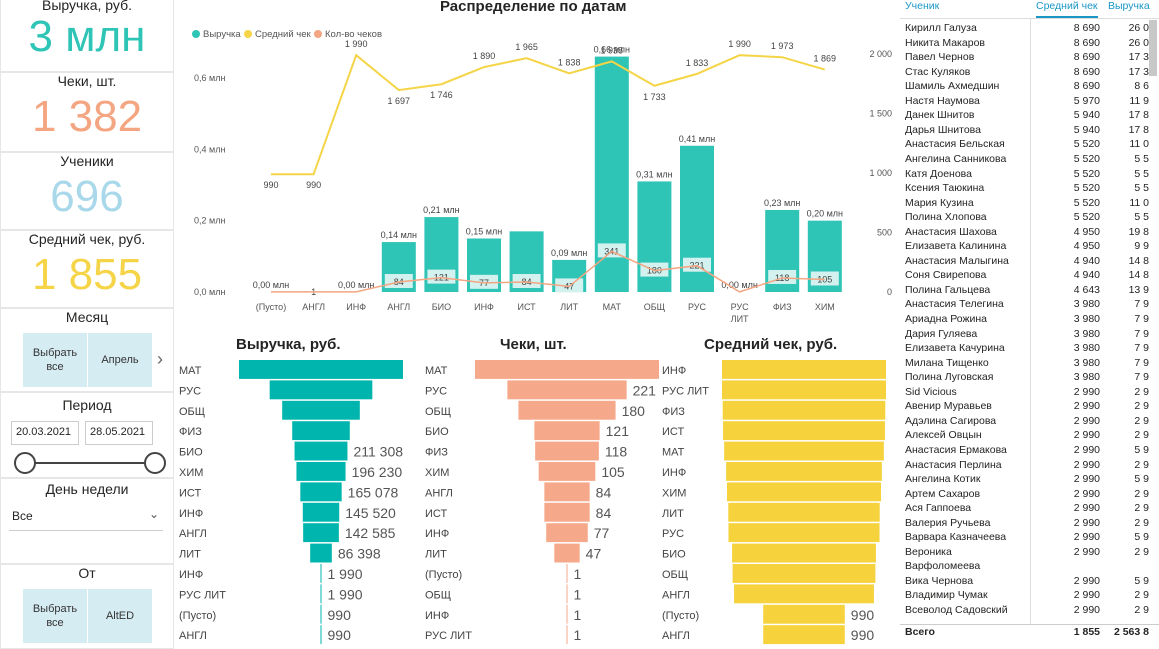 The image size is (1159, 649). Describe the element at coordinates (954, 304) in the screenshot. I see `student-name: Анастасия Телегина` at that location.